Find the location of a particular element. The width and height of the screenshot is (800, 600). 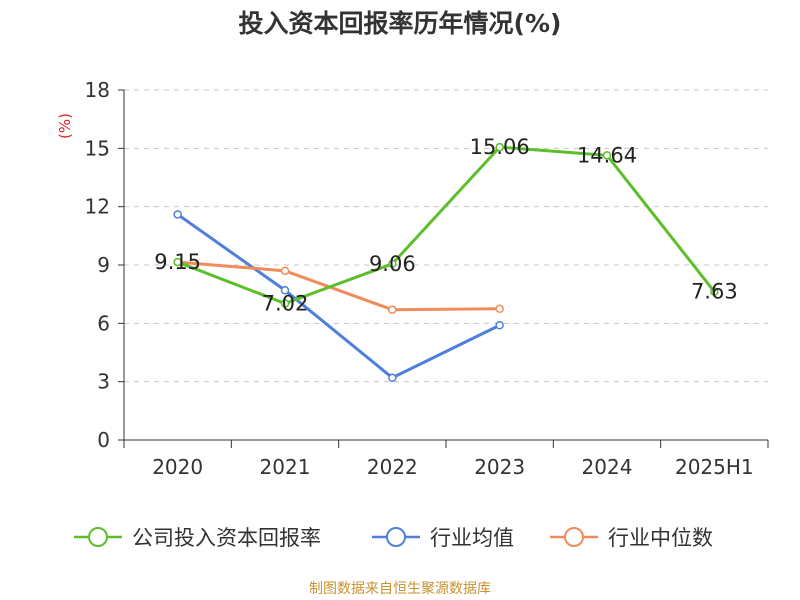

y-tick-label: 6 is located at coordinates (103, 323).